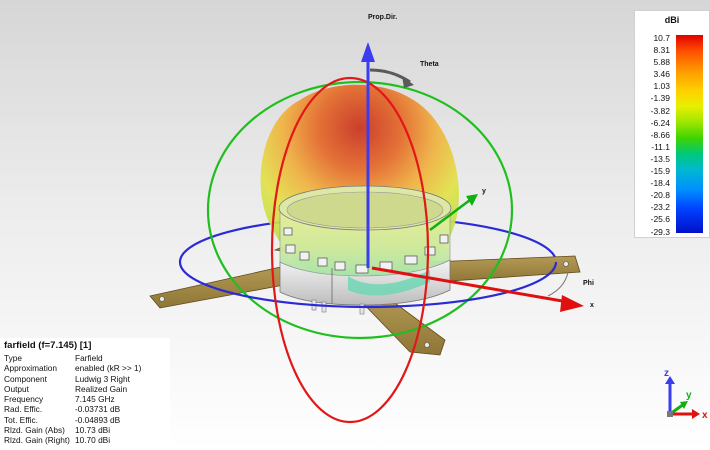 The image size is (710, 450). Describe the element at coordinates (660, 195) in the screenshot. I see `colorbar-tick: -20.8` at that location.